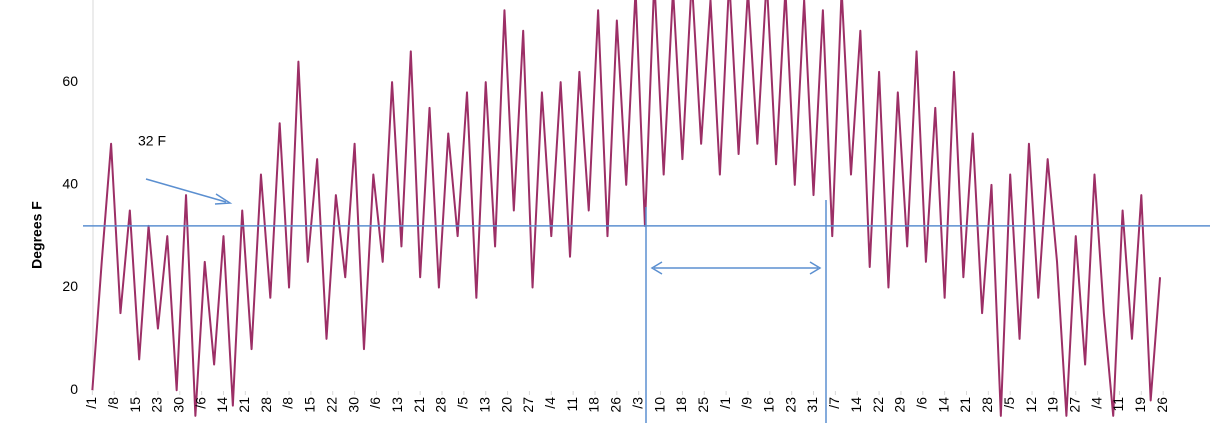  What do you see at coordinates (70, 286) in the screenshot?
I see `y-tick-label: 20` at bounding box center [70, 286].